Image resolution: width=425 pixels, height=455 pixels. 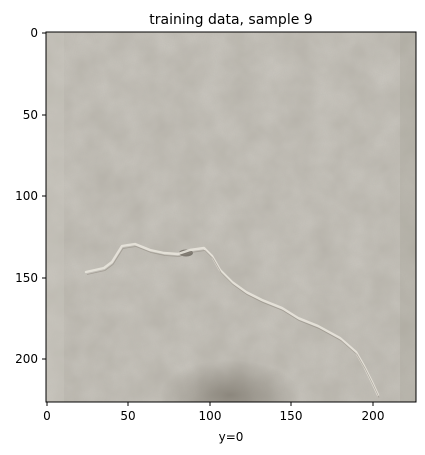 I want to click on x-axis-label: y=0, so click(x=231, y=437).